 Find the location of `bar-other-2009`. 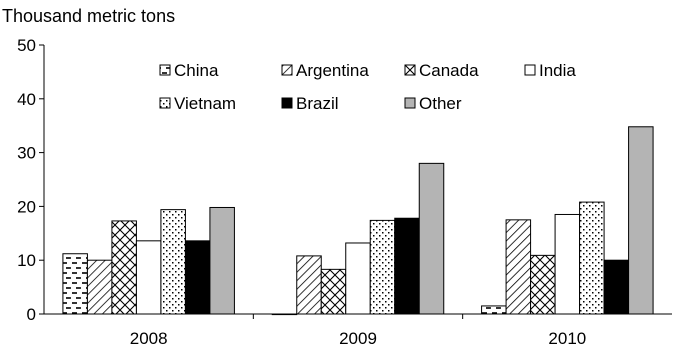

bar-other-2009 is located at coordinates (431, 238).